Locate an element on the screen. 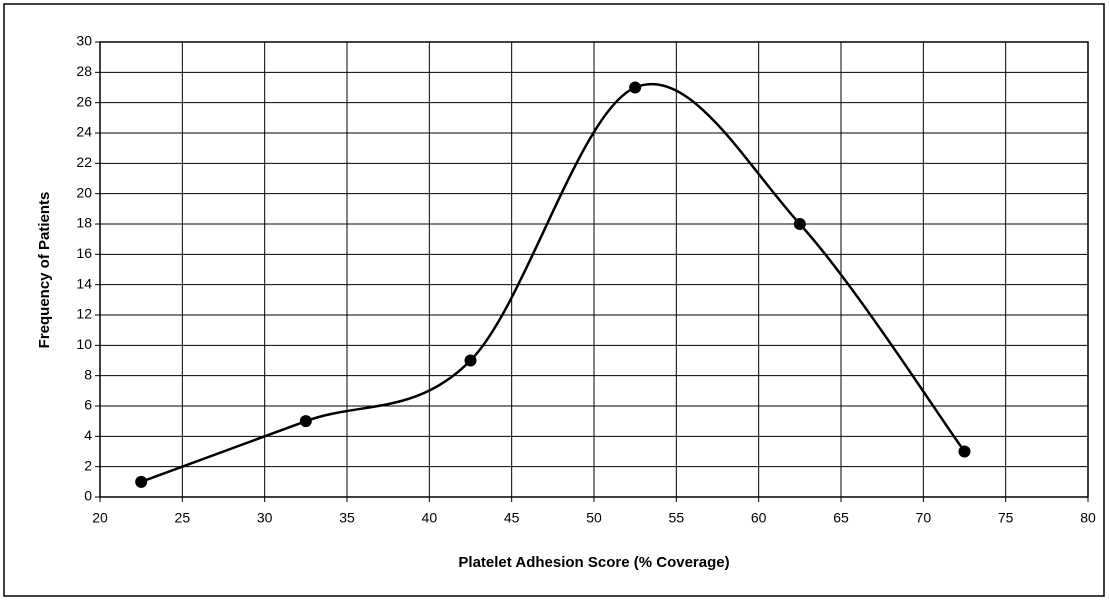 The height and width of the screenshot is (601, 1109). x-tick-label: 60 is located at coordinates (759, 518).